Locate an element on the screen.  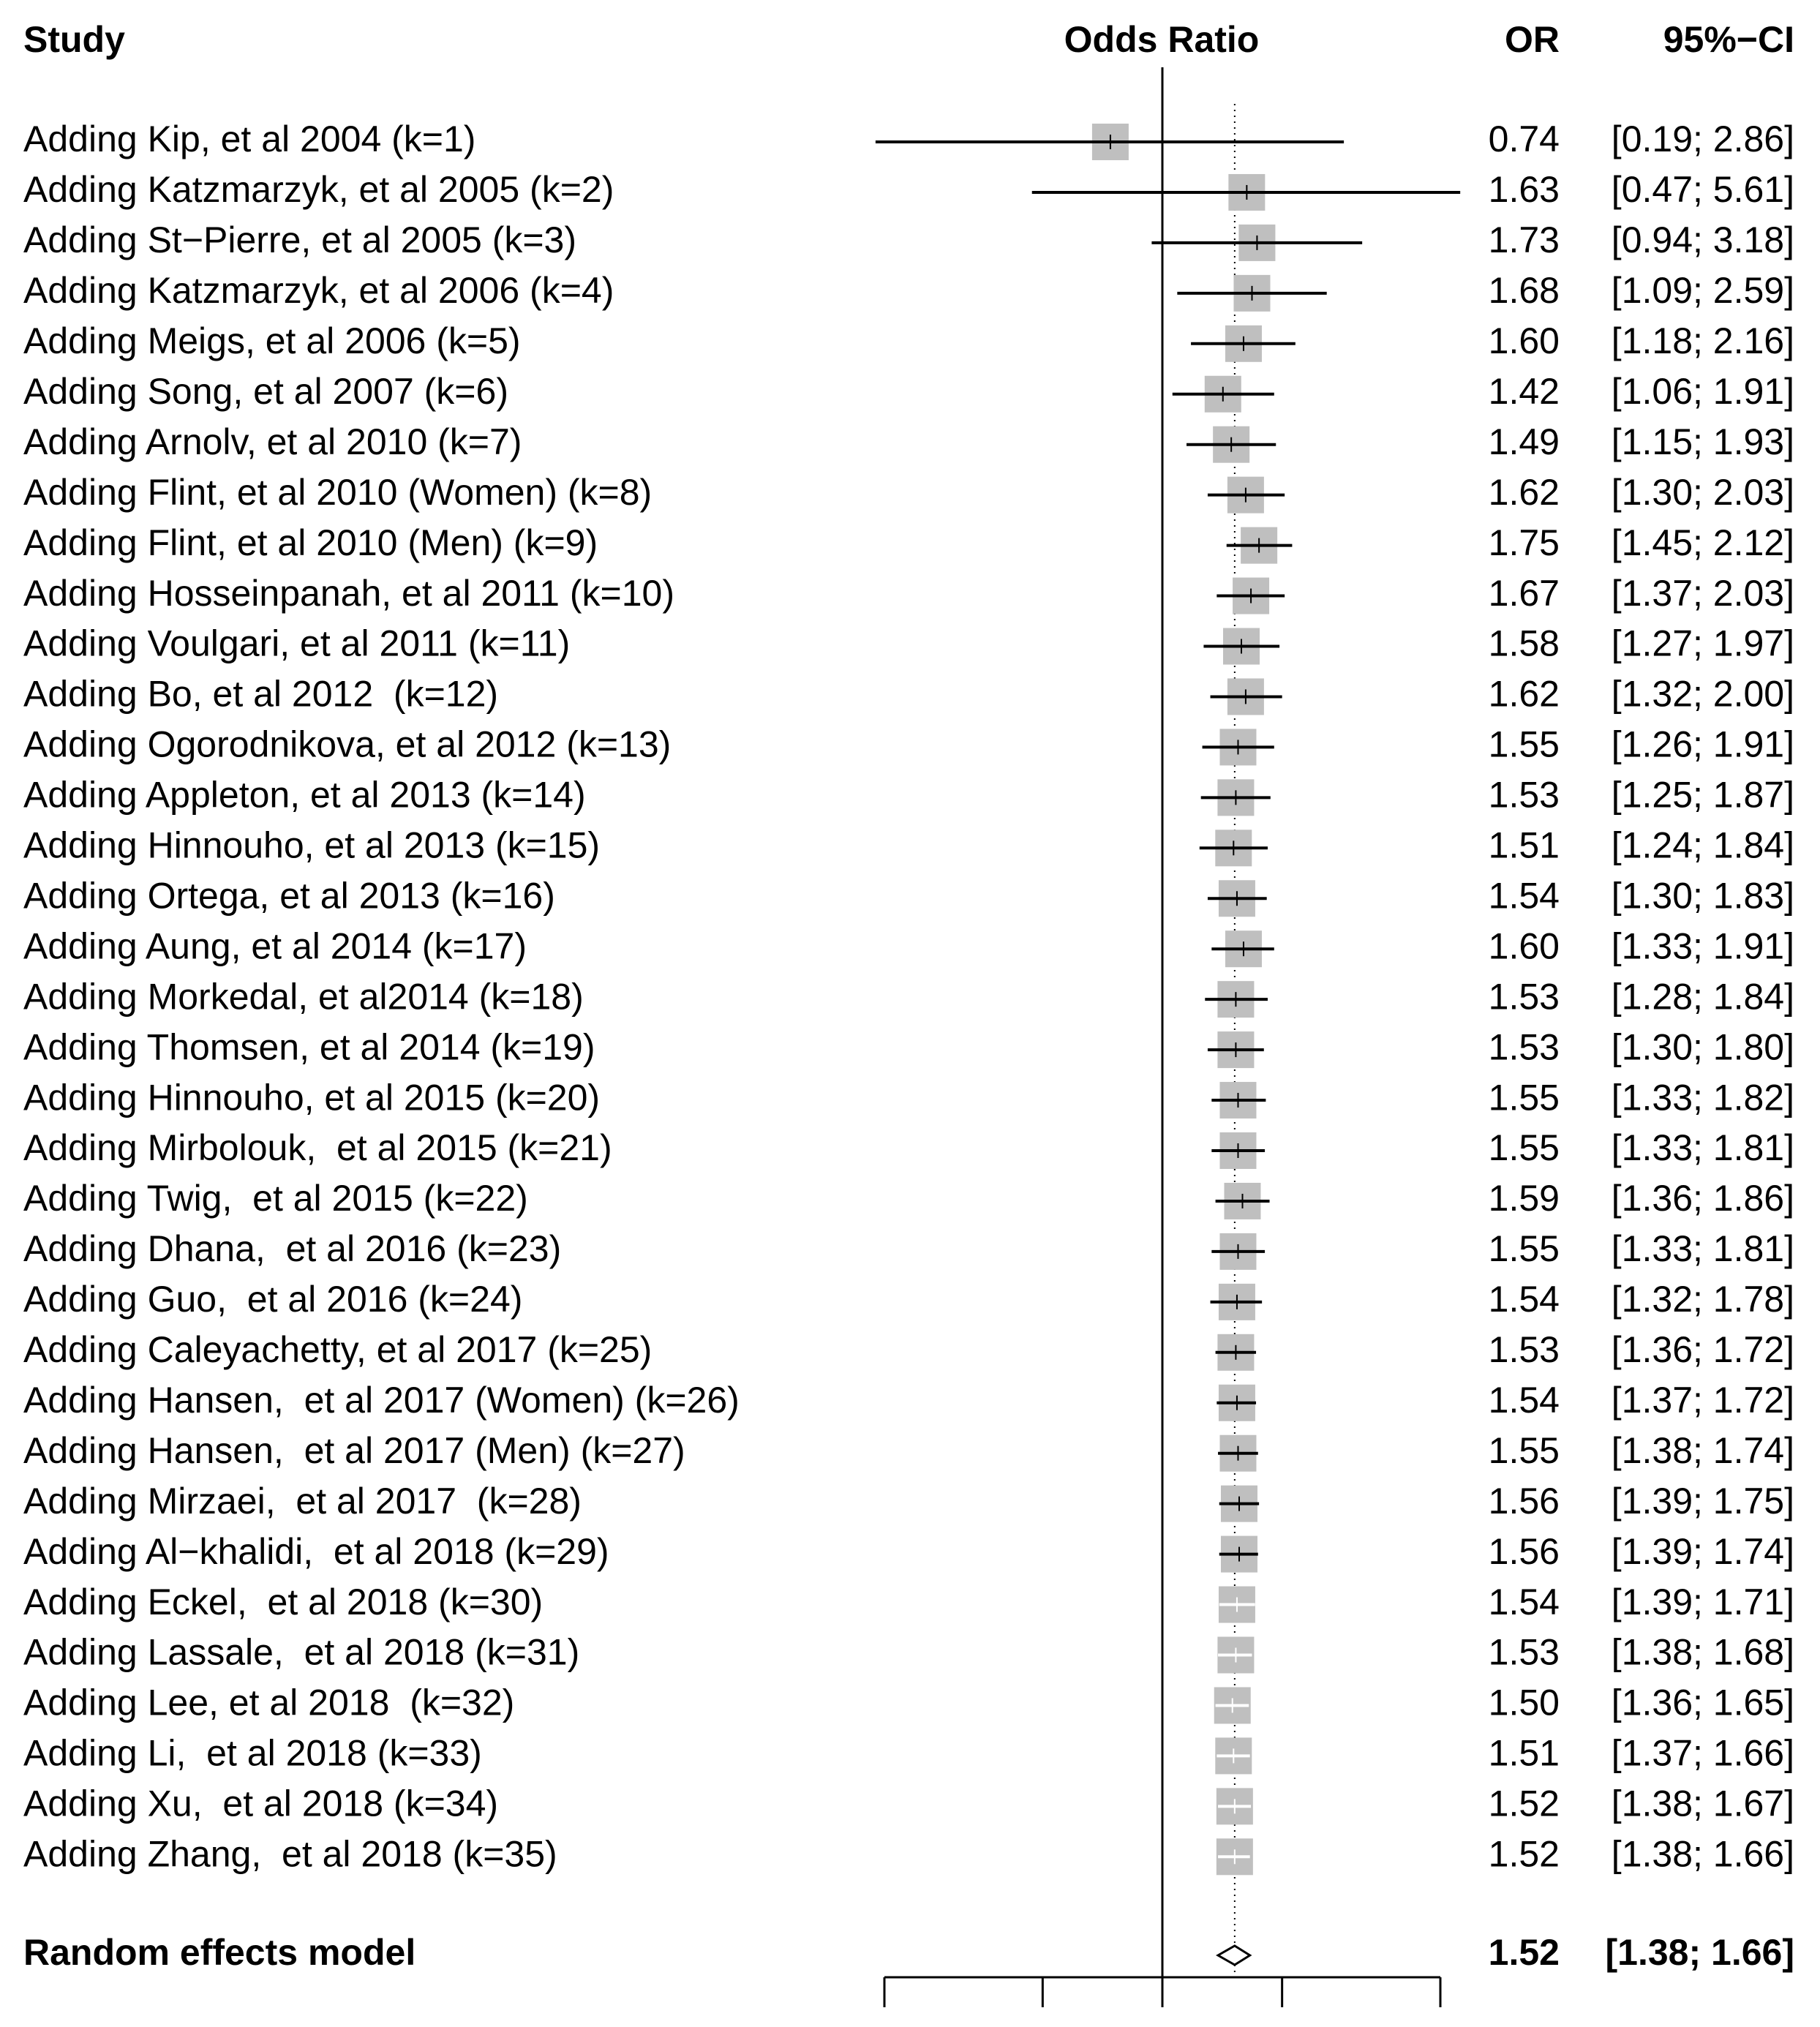
study-label: Adding Lassale, et al 2018 (k=31) is located at coordinates (301, 1653).